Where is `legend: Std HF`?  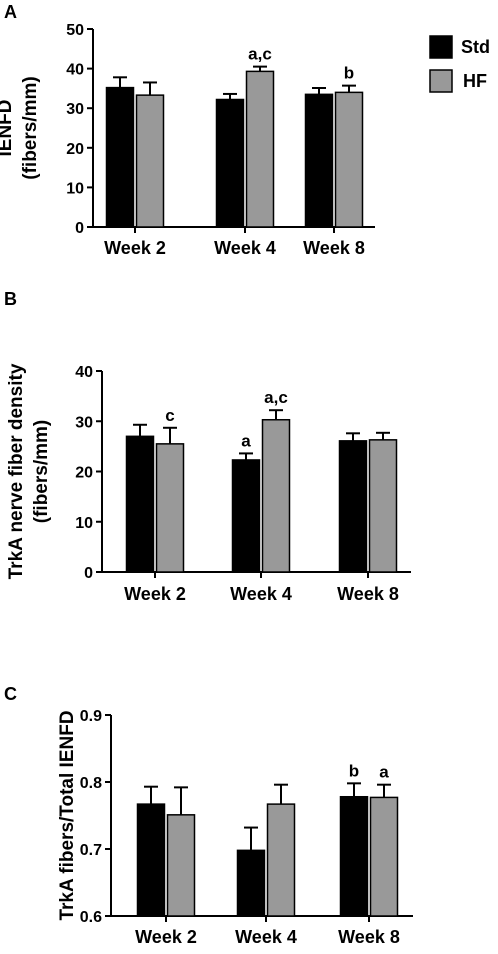 legend: Std HF is located at coordinates (459, 64).